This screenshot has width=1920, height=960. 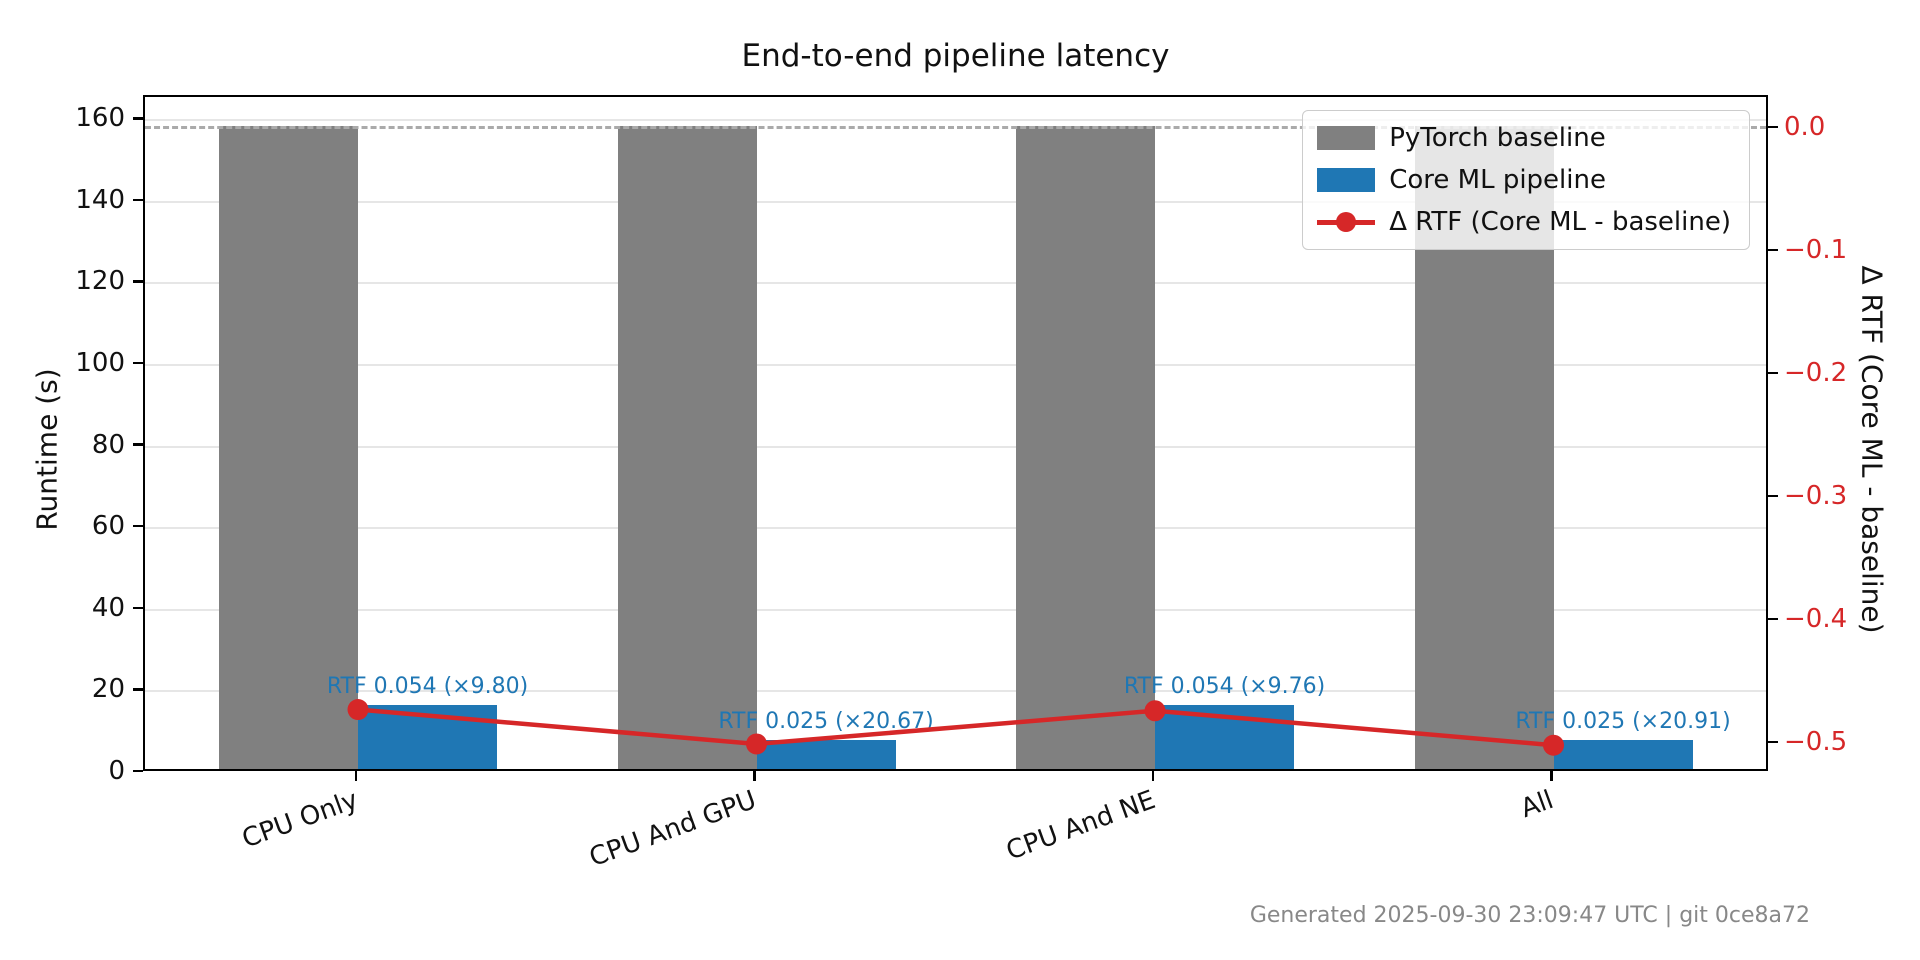 I want to click on rtf-annotation: RTF 0.025 (×20.91), so click(x=1623, y=722).